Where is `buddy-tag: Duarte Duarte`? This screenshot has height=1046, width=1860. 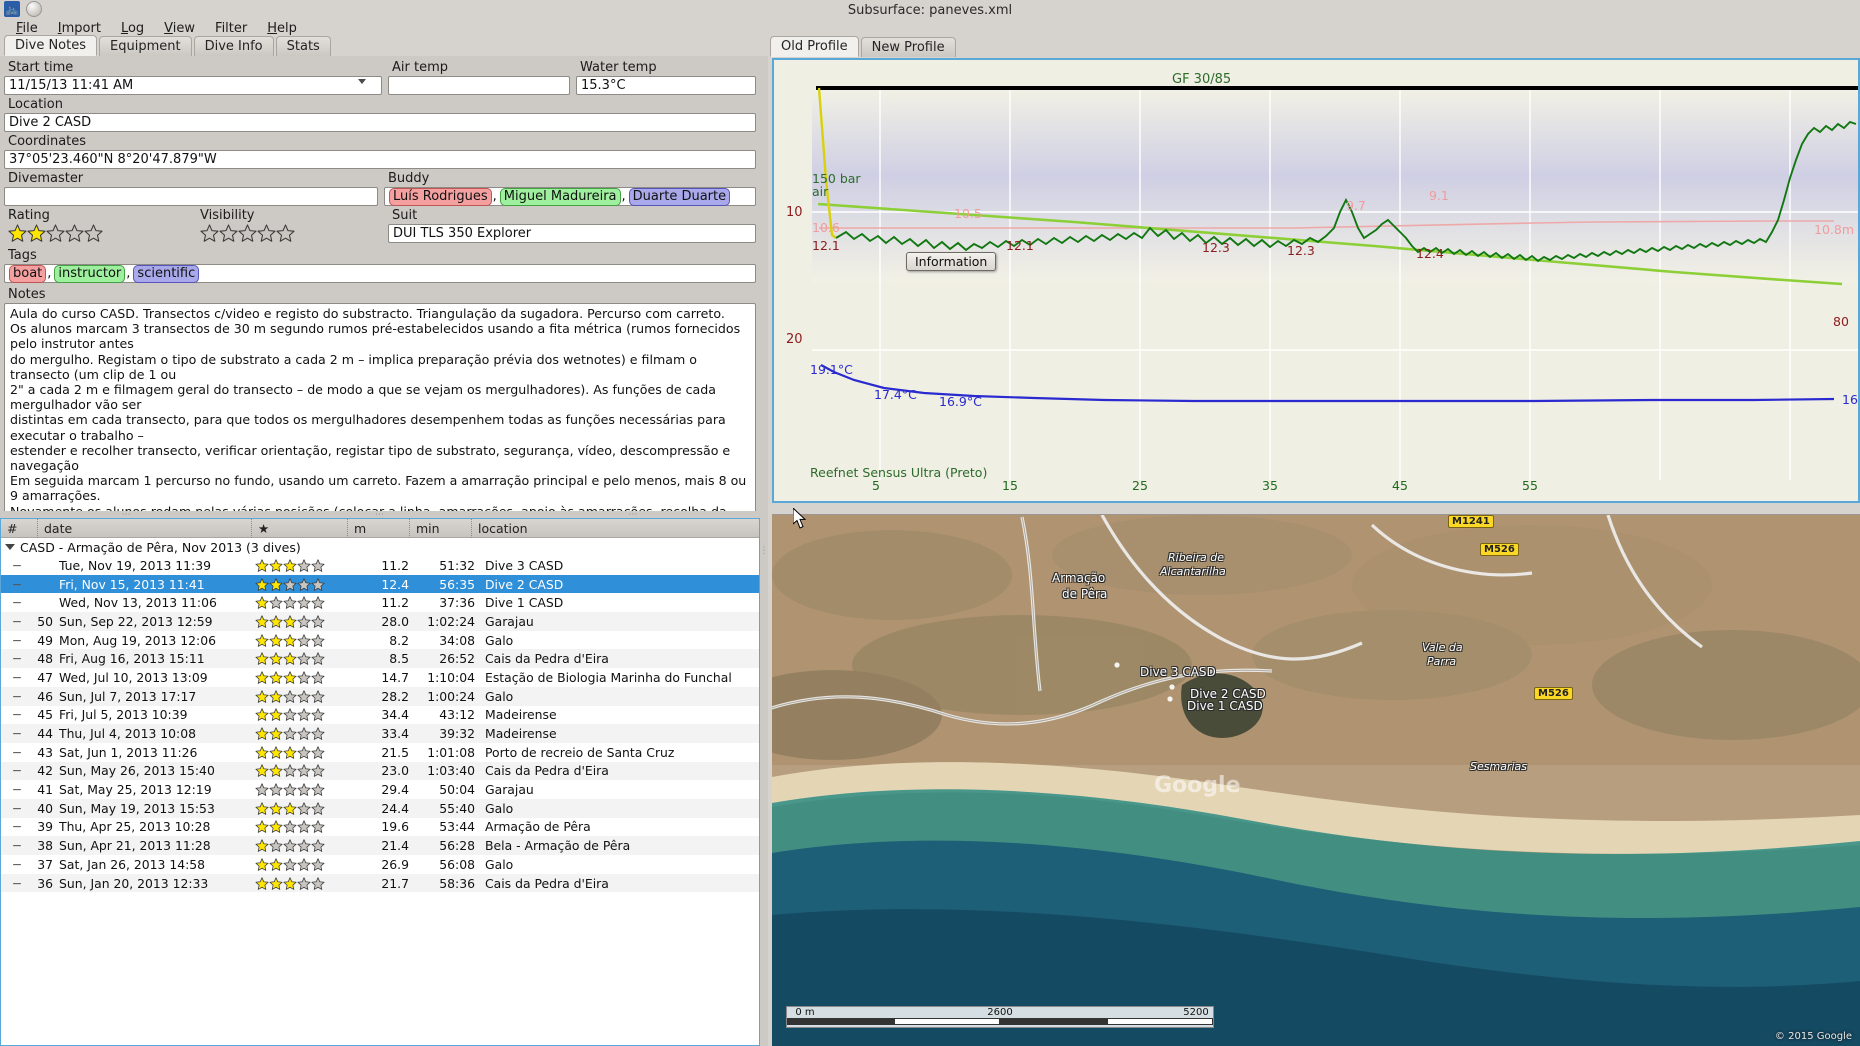 buddy-tag: Duarte Duarte is located at coordinates (679, 196).